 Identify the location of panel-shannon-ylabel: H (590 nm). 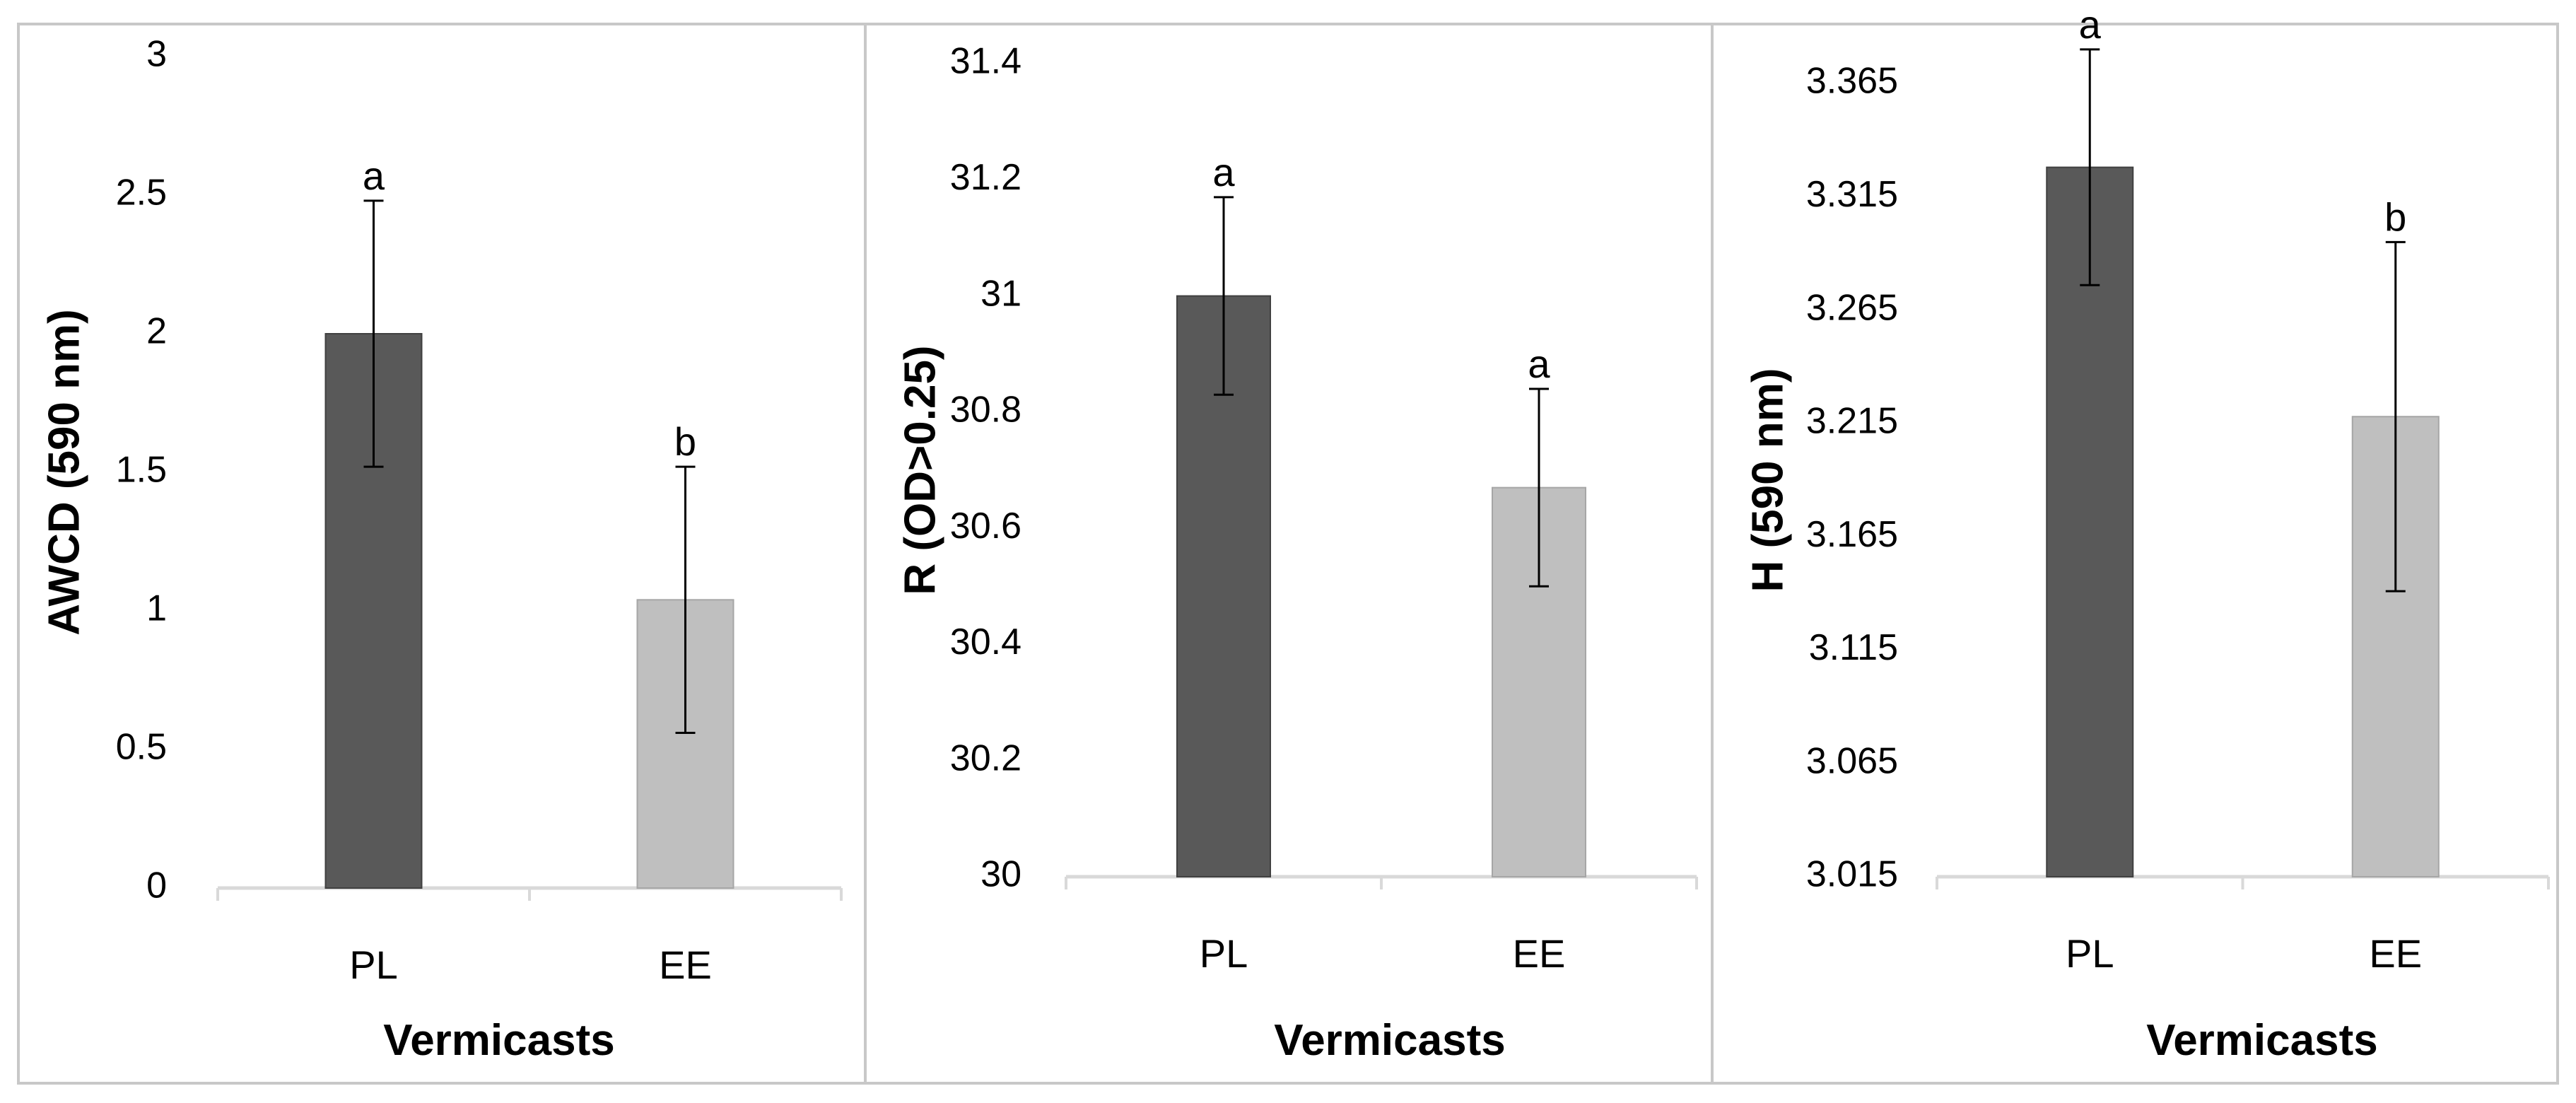
(1768, 480).